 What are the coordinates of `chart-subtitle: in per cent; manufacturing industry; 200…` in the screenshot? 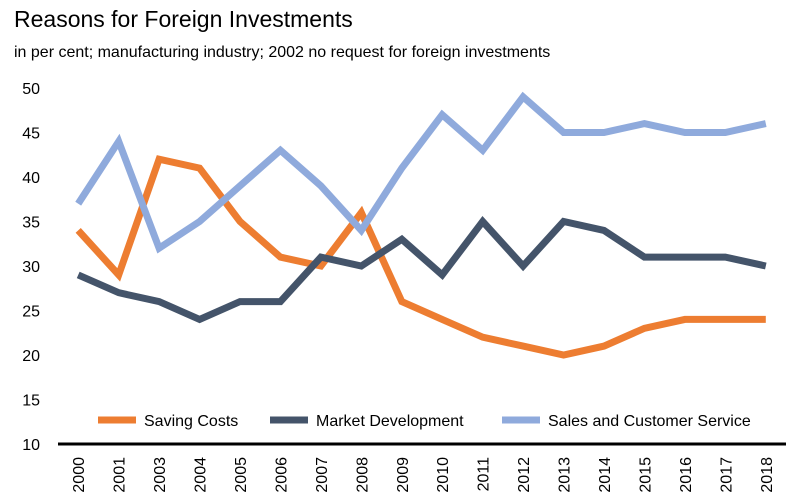 It's located at (282, 52).